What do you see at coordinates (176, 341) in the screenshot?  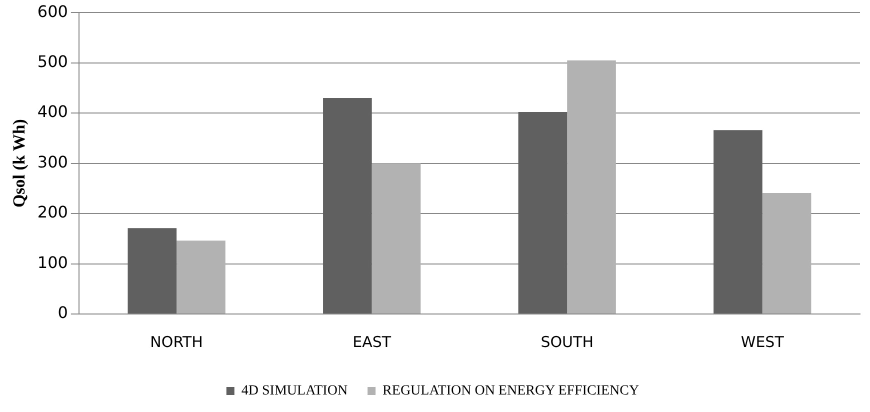 I see `x-tick-label: NORTH` at bounding box center [176, 341].